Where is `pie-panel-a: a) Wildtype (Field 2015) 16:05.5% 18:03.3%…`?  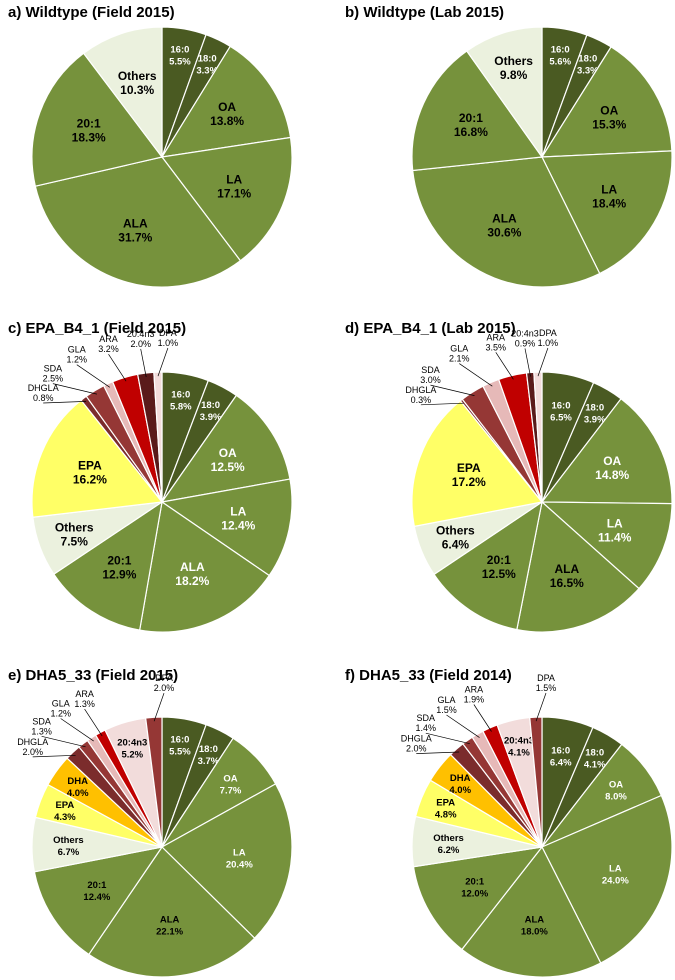
pie-panel-a: a) Wildtype (Field 2015) 16:05.5% 18:03.3%… is located at coordinates (150, 146).